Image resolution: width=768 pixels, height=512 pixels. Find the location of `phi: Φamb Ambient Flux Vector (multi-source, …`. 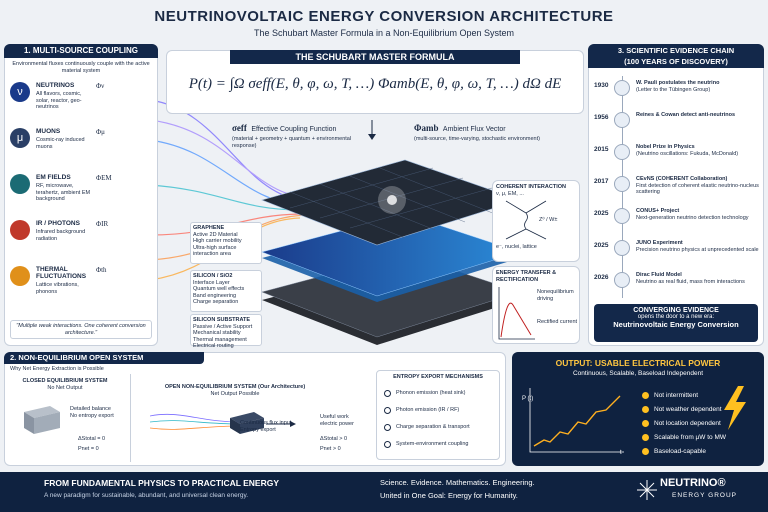

phi: Φamb Ambient Flux Vector (multi-source, … is located at coordinates (479, 130).